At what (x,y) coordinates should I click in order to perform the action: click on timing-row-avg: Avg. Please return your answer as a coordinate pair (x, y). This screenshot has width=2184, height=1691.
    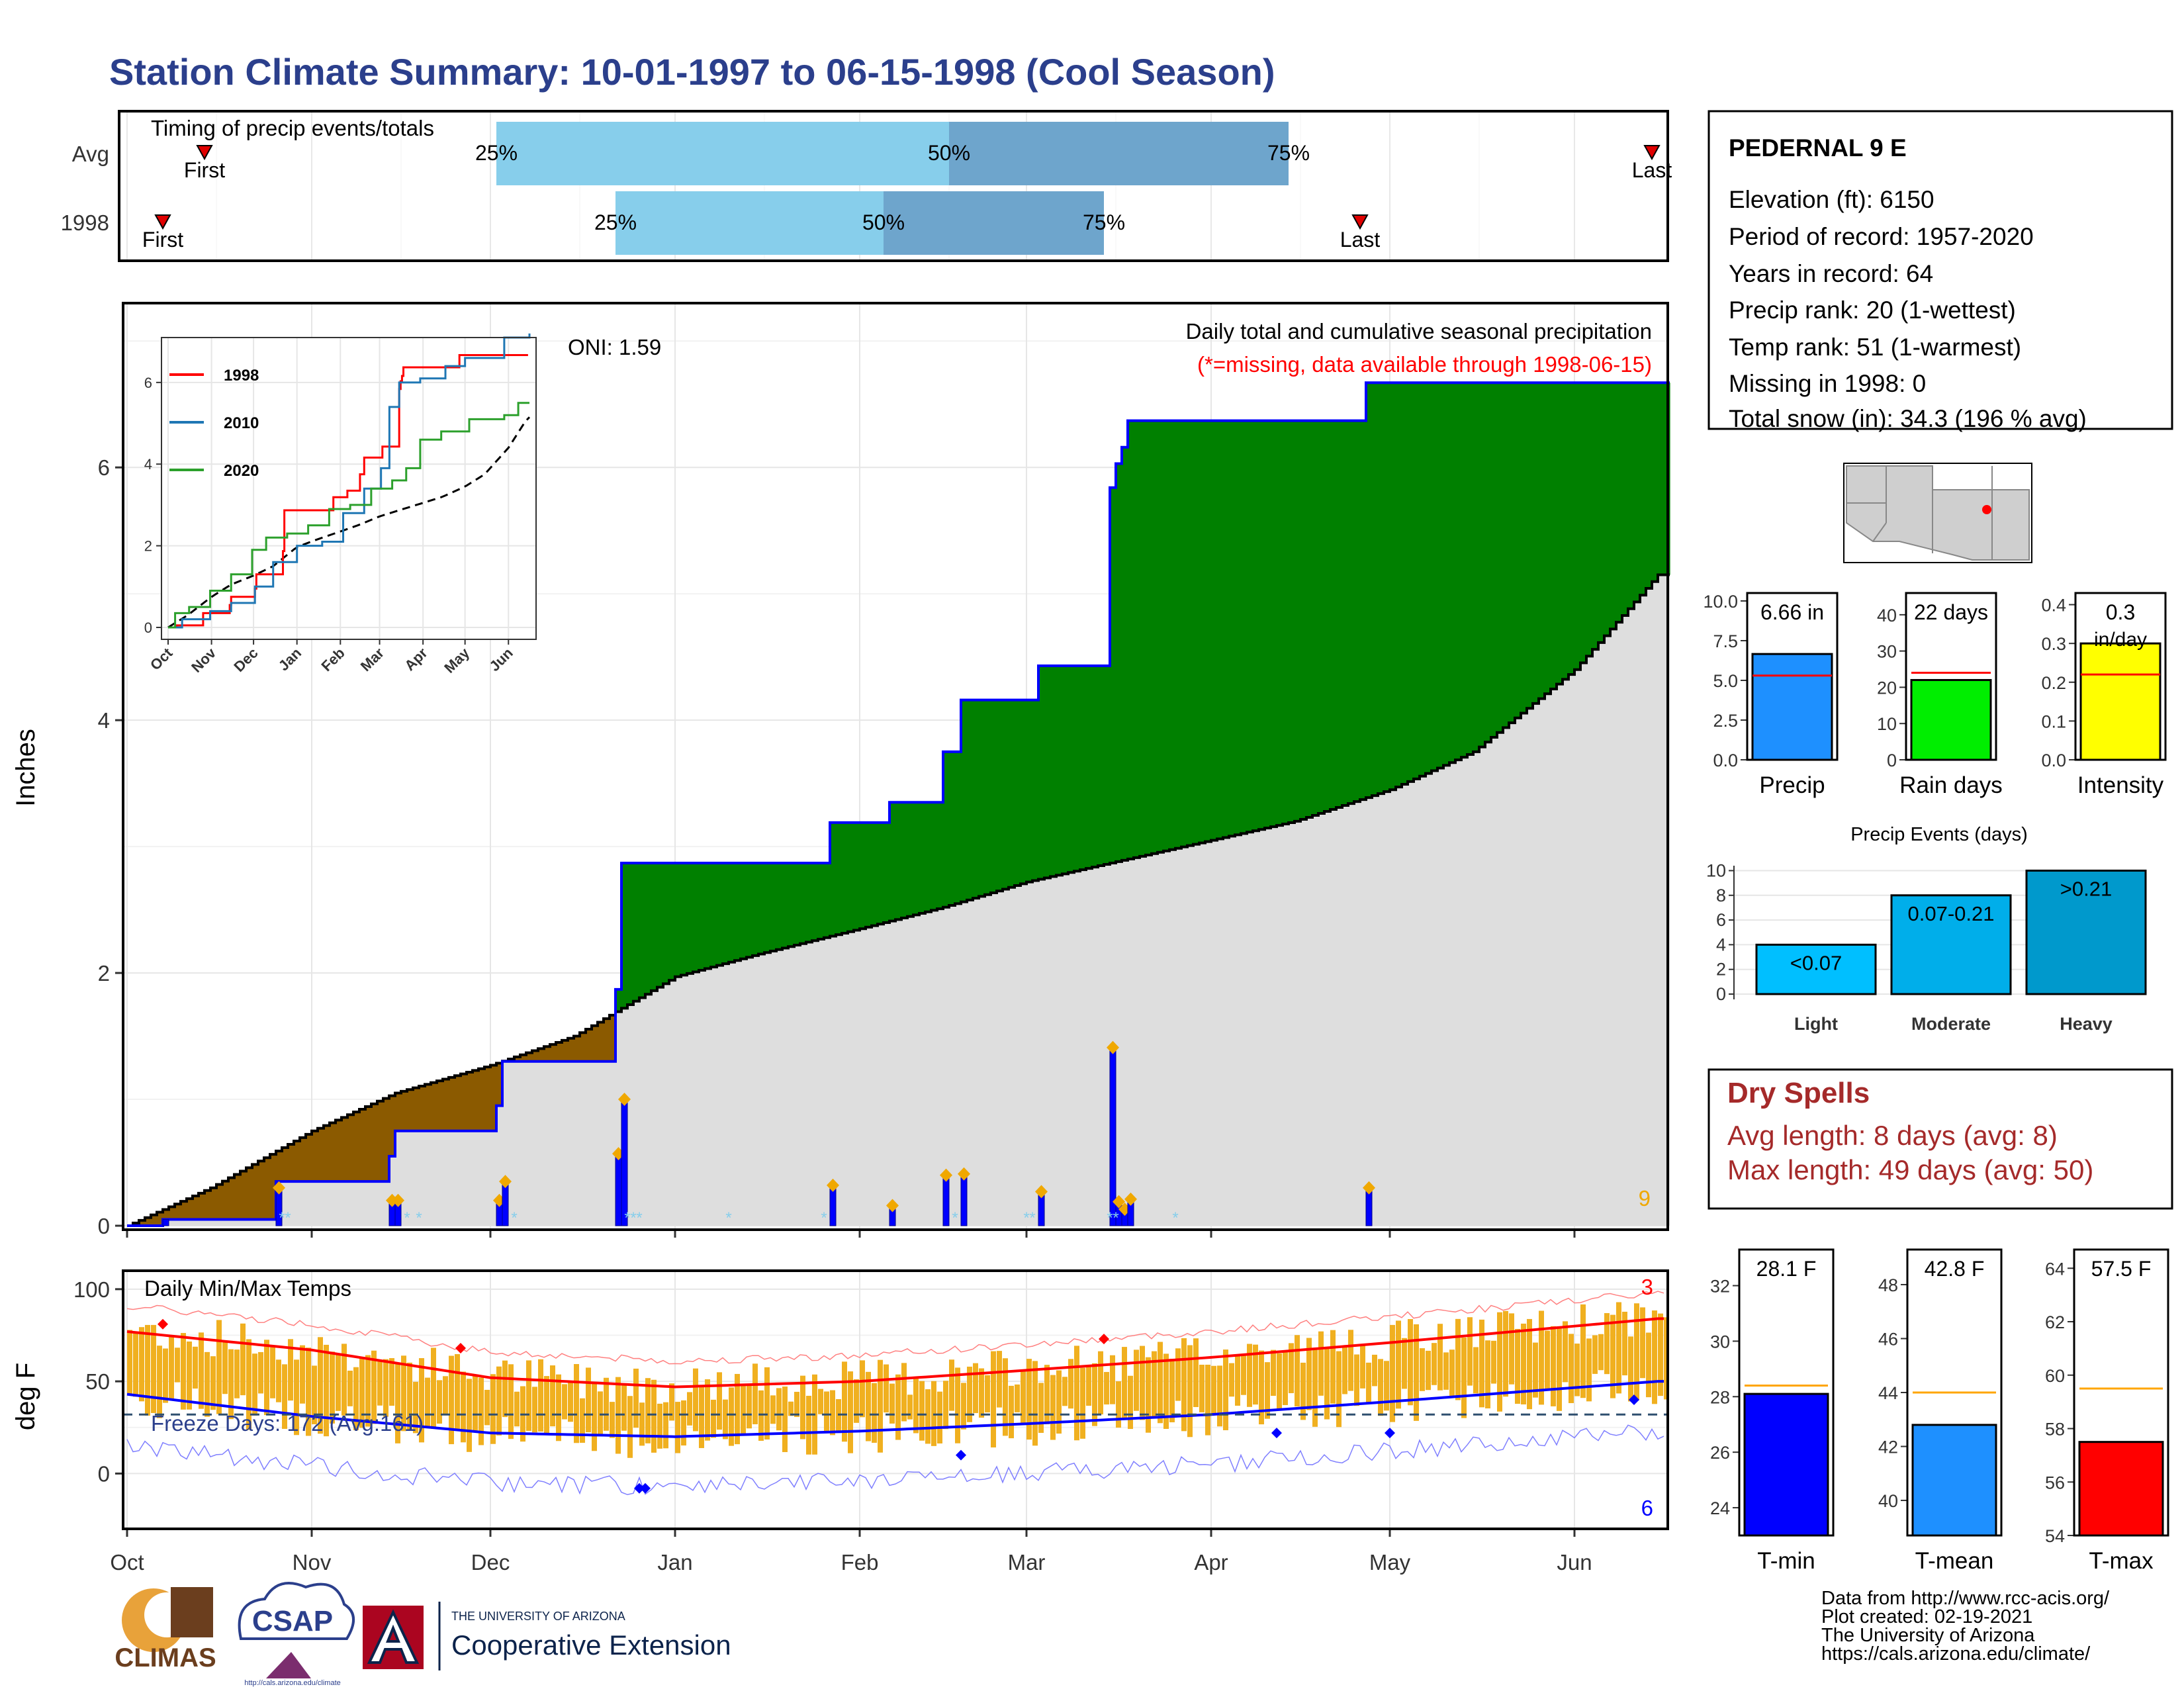
    Looking at the image, I should click on (90, 154).